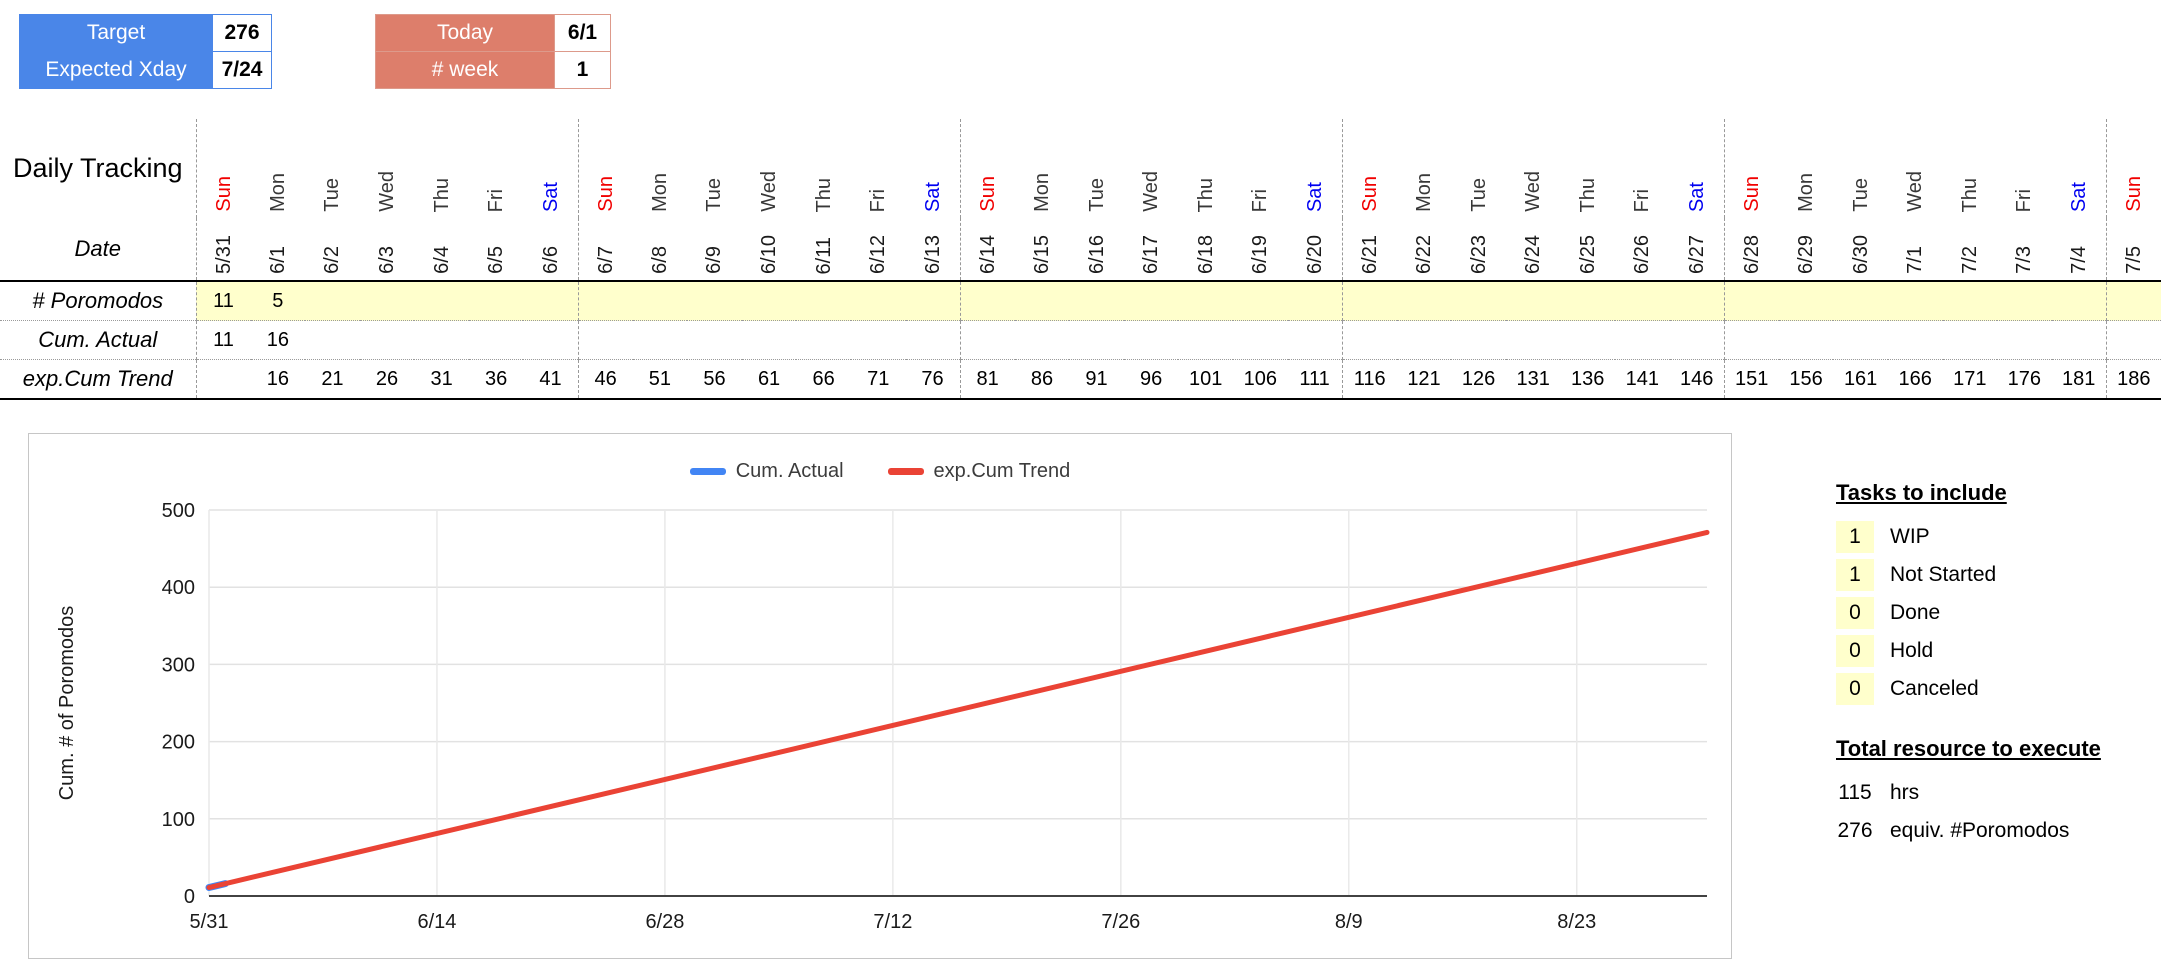  Describe the element at coordinates (769, 250) in the screenshot. I see `date-header-cell: 6/10` at that location.